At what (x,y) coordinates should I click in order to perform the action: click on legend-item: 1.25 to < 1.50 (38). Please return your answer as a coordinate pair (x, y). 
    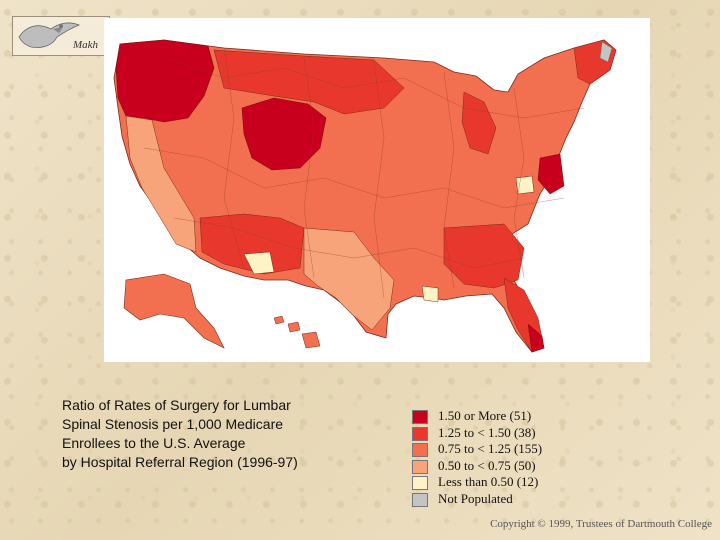
    Looking at the image, I should click on (492, 433).